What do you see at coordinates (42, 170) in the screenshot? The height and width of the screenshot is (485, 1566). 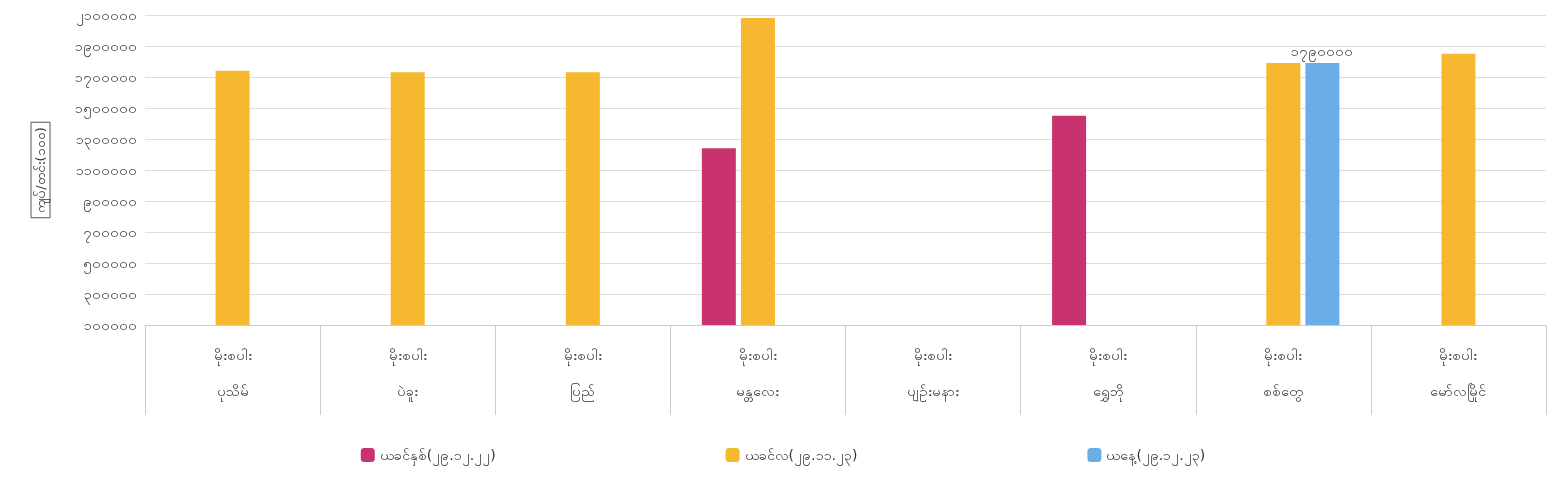 I see `y-axis-title: ကျပ်/တင်း(၁၀၀)` at bounding box center [42, 170].